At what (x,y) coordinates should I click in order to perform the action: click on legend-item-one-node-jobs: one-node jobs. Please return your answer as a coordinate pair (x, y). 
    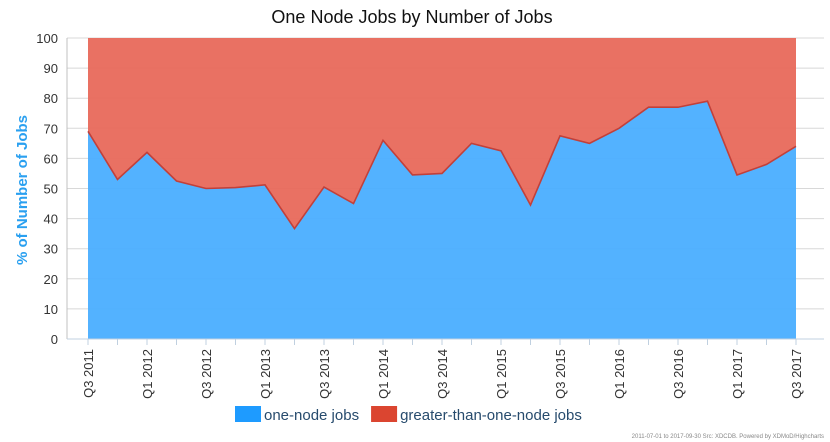
    Looking at the image, I should click on (297, 415).